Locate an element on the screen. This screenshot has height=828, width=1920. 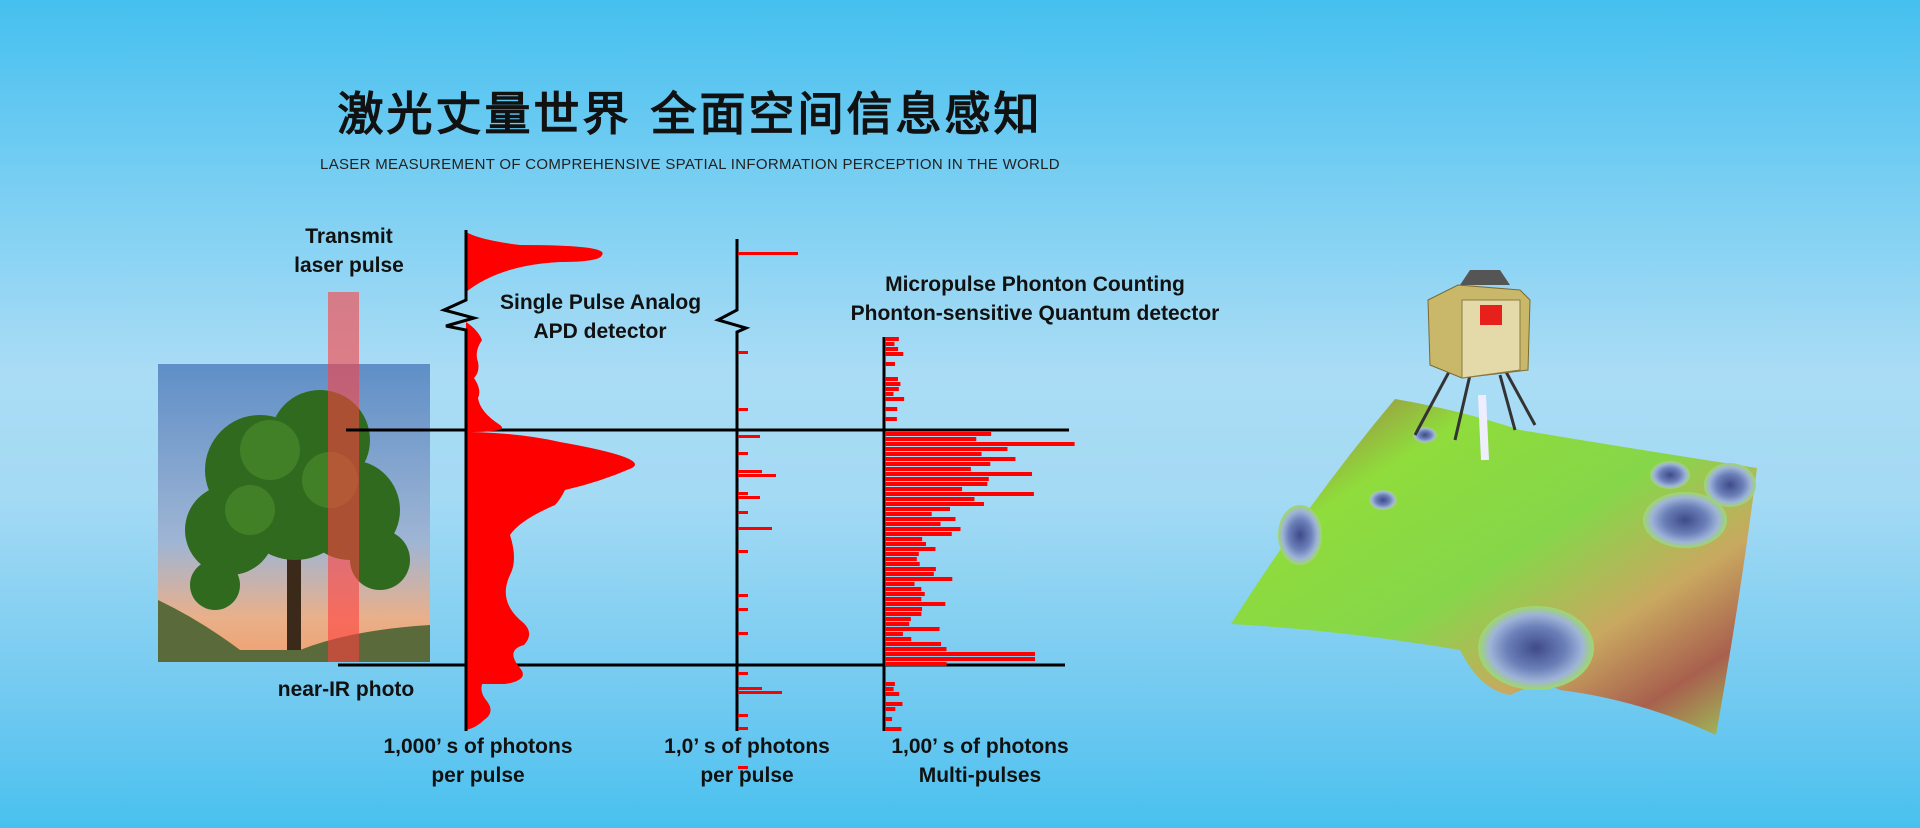
counting-axis-label: 1,0’ s of photons per pulse is located at coordinates (747, 761).